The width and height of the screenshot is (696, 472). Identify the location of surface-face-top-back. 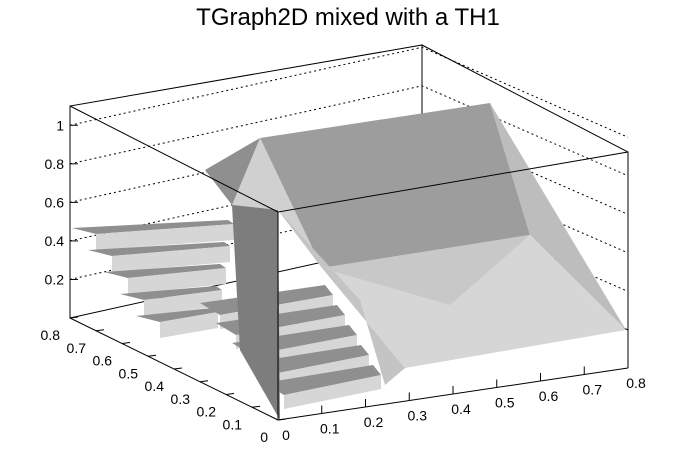
(395, 185).